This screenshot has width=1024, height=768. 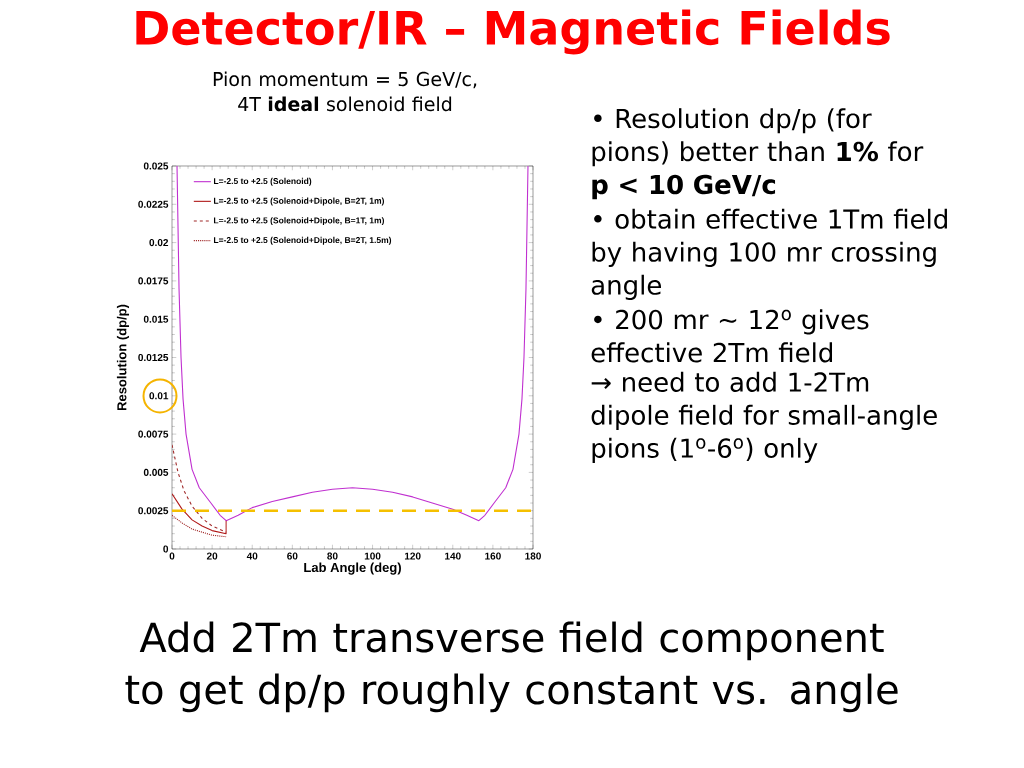 What do you see at coordinates (153, 281) in the screenshot?
I see `y-tick-label: 0.0175` at bounding box center [153, 281].